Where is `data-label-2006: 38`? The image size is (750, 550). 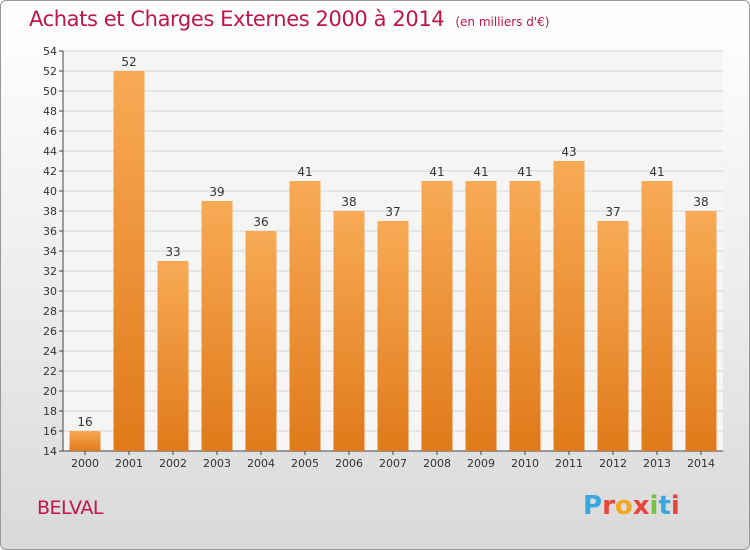
data-label-2006: 38 is located at coordinates (348, 202).